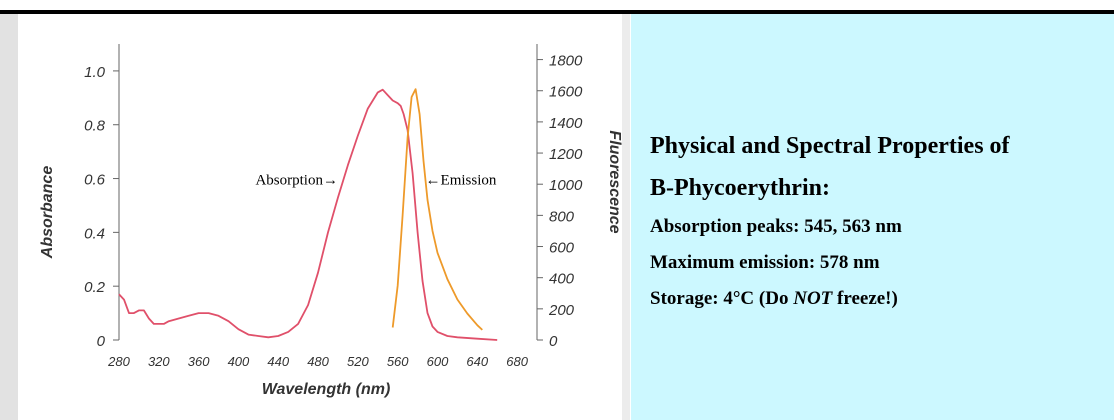  What do you see at coordinates (94, 233) in the screenshot?
I see `y-tick-label: 0.4` at bounding box center [94, 233].